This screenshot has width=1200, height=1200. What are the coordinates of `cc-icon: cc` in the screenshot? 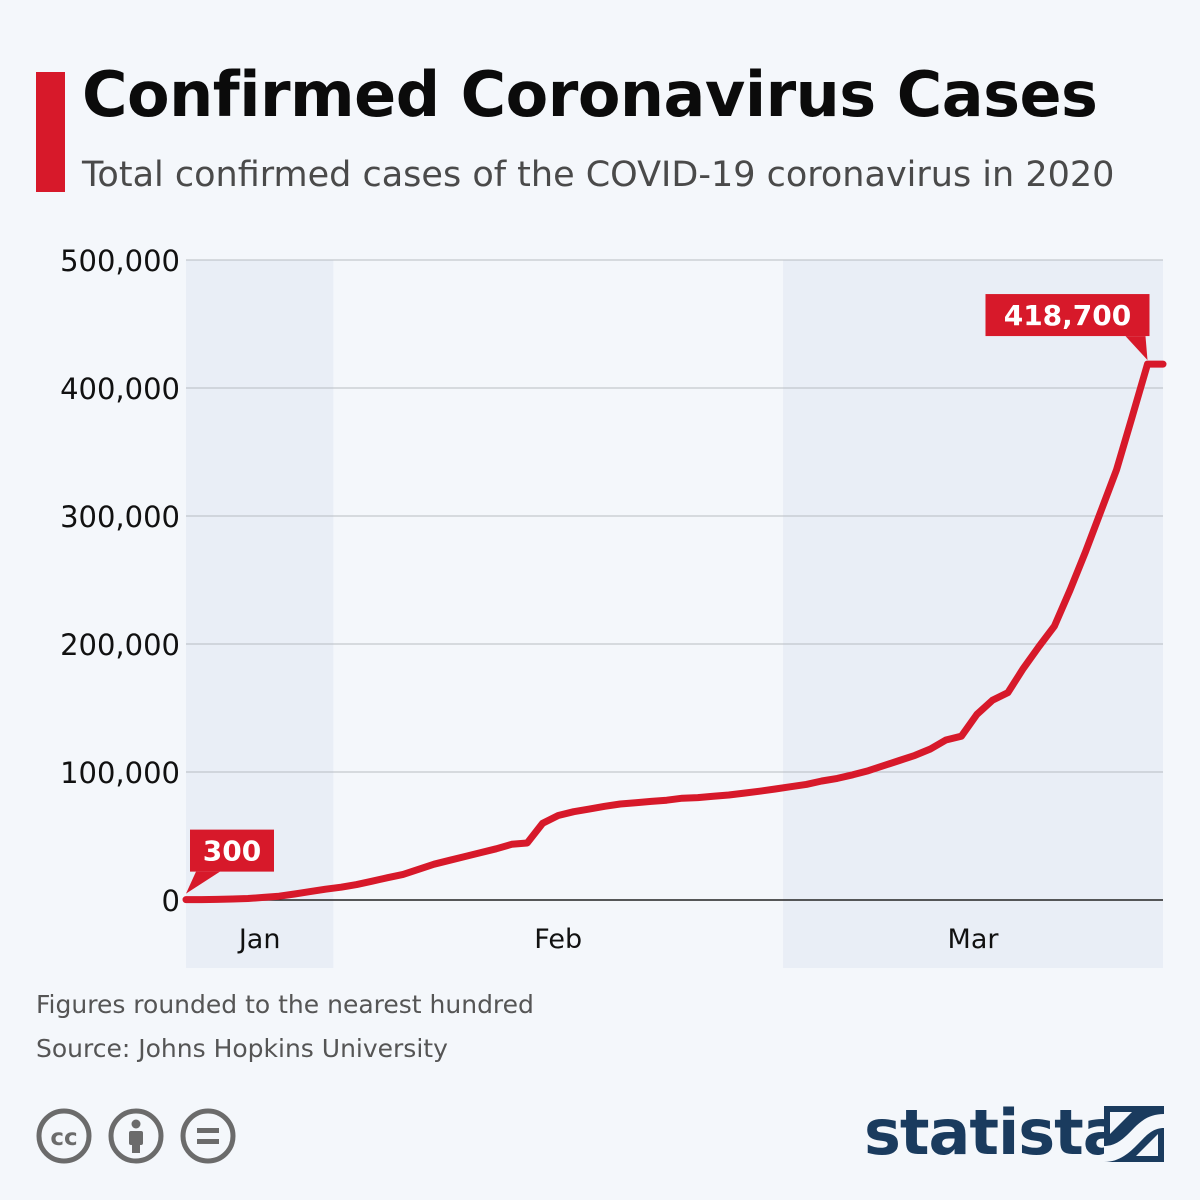 It's located at (64, 1136).